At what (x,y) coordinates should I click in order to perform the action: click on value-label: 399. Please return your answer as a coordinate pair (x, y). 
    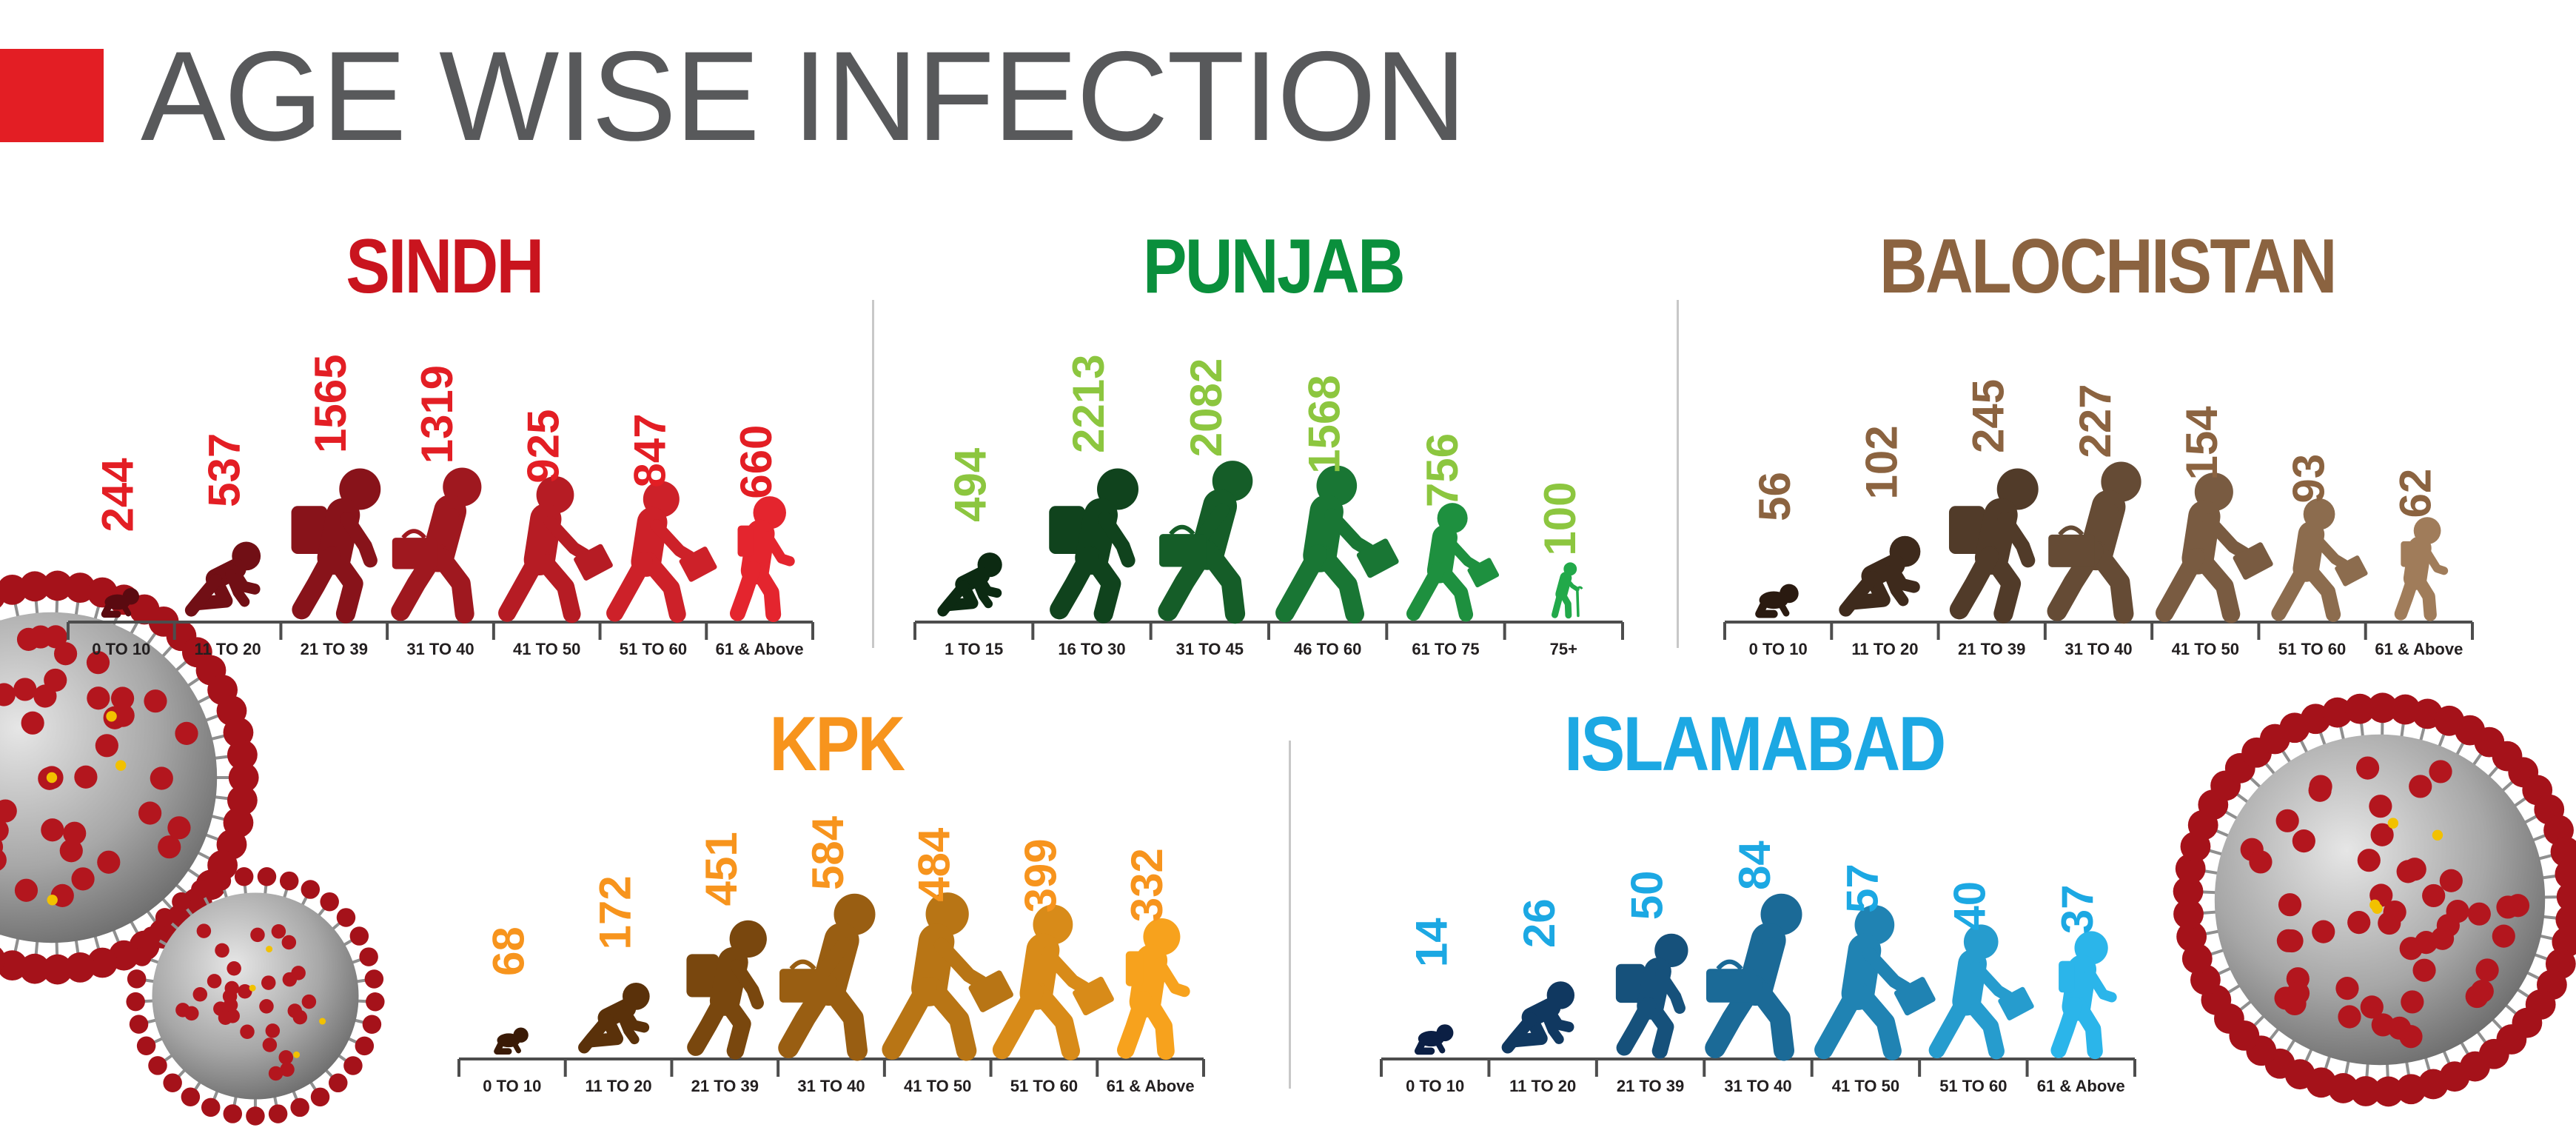
    Looking at the image, I should click on (1040, 875).